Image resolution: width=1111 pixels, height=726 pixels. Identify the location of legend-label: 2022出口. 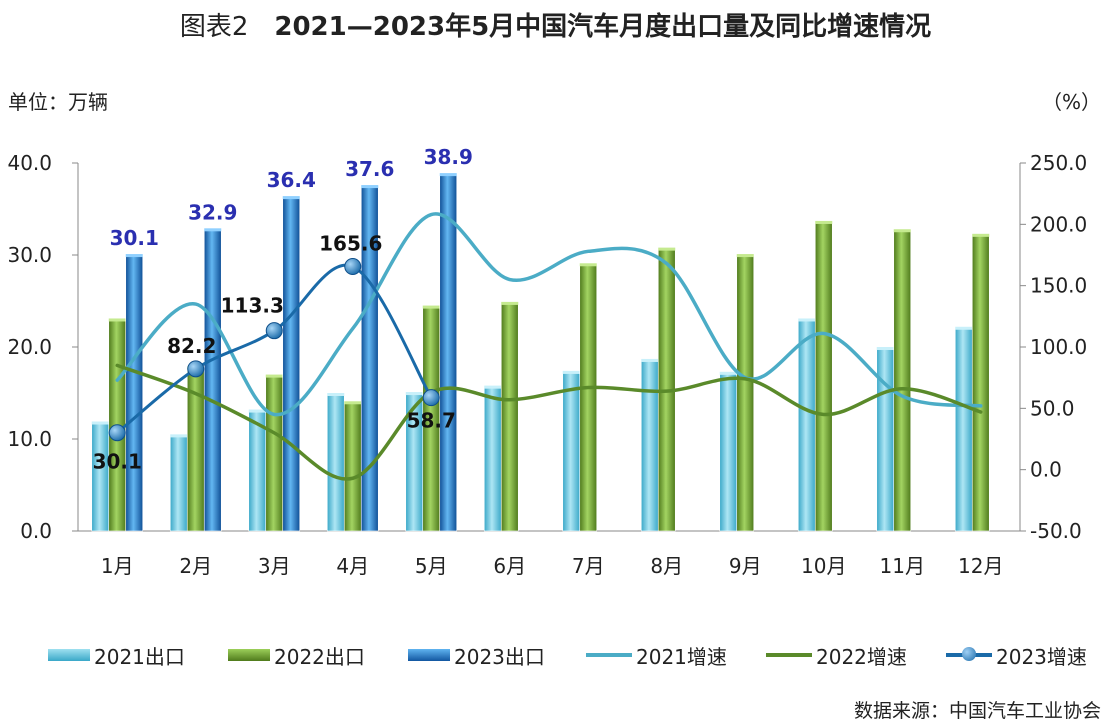
(319, 656).